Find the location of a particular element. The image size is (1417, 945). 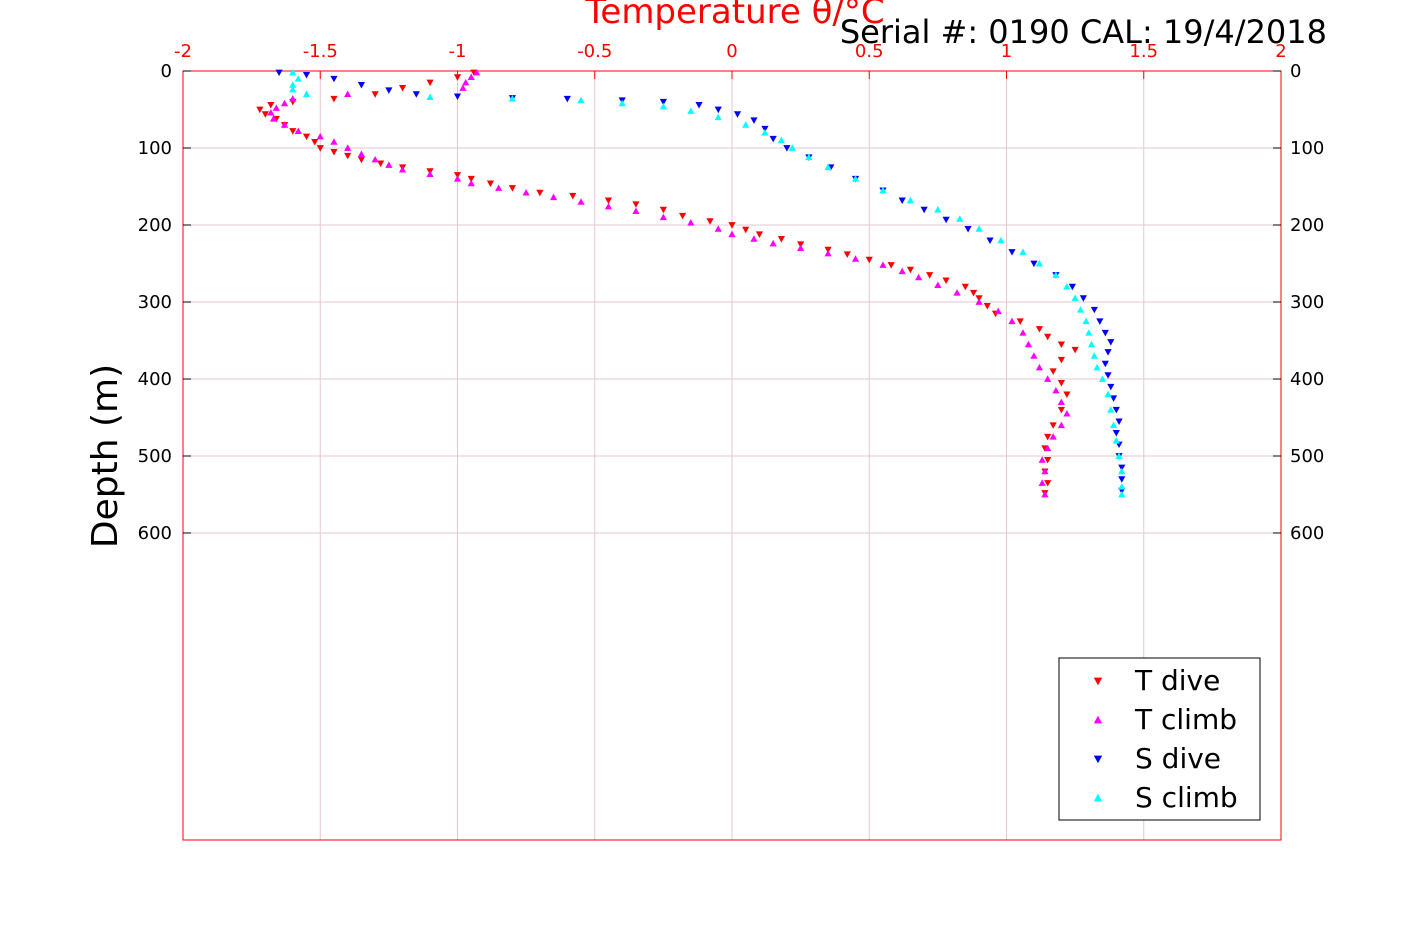

x-tick-label: -1 is located at coordinates (458, 51).